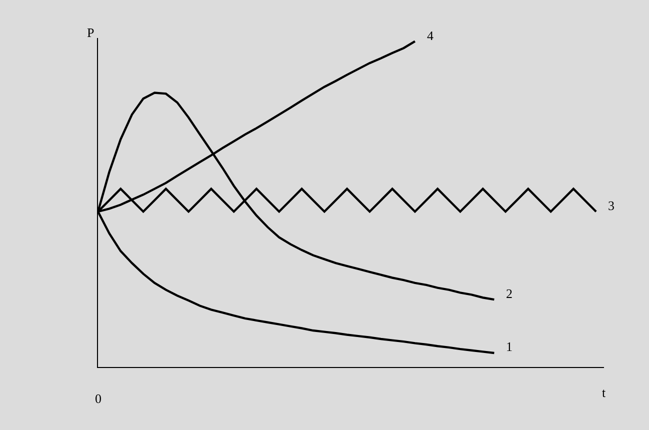 This screenshot has height=430, width=649. Describe the element at coordinates (90, 32) in the screenshot. I see `y-axis-title: P` at that location.